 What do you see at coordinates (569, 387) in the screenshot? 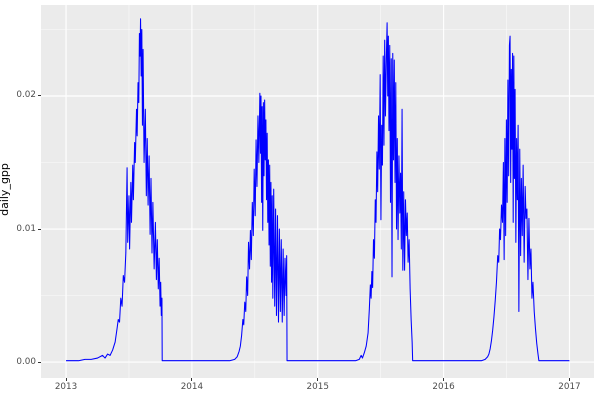
I see `x-tick-label: 2017` at bounding box center [569, 387].